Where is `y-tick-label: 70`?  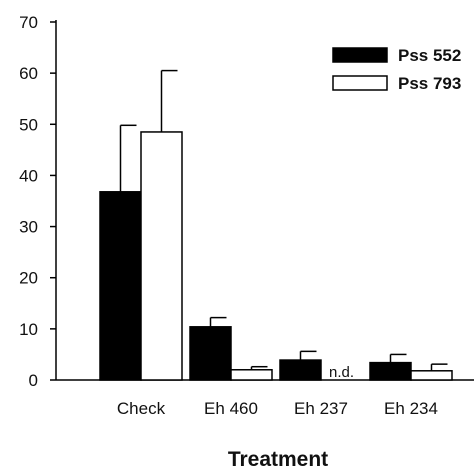
y-tick-label: 70 is located at coordinates (28, 22).